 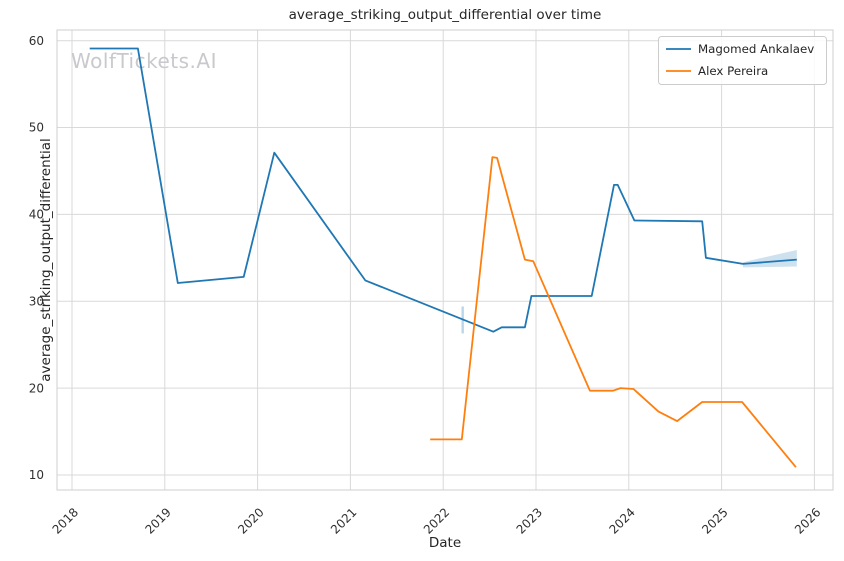 What do you see at coordinates (756, 49) in the screenshot?
I see `legend-label-ankalaev: Magomed Ankalaev` at bounding box center [756, 49].